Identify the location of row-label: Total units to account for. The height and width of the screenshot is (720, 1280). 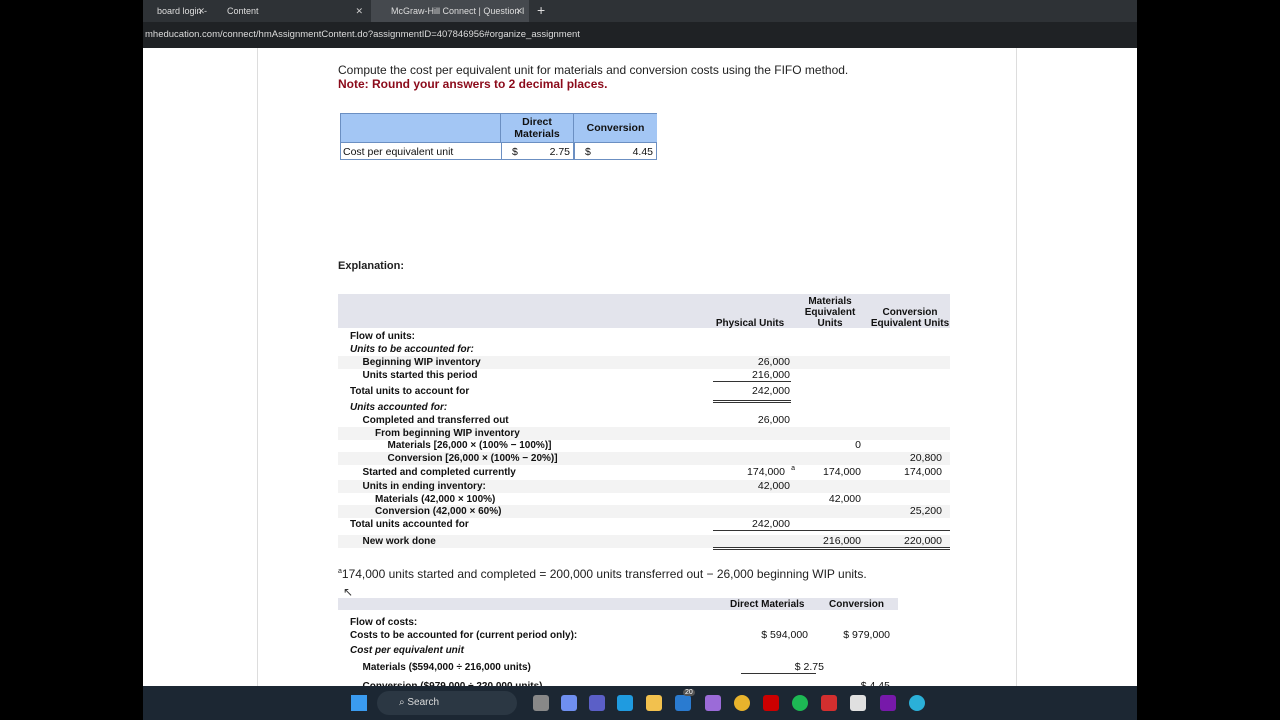
(410, 391).